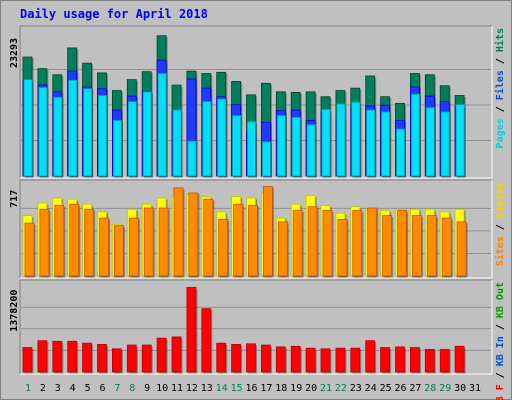  Describe the element at coordinates (147, 388) in the screenshot. I see `x-tick-label: 9` at that location.